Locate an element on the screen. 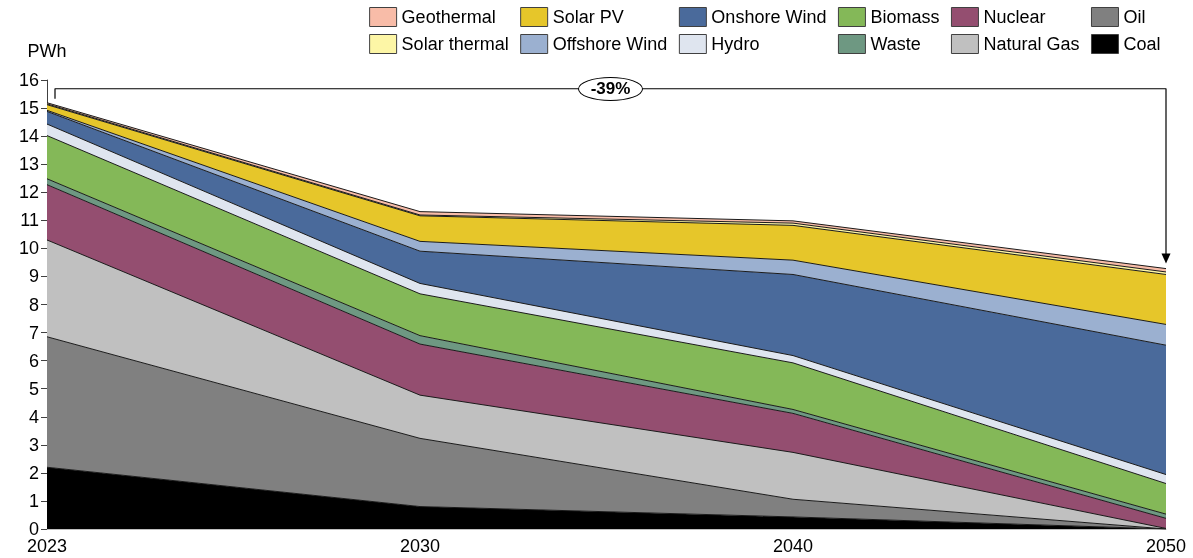 The height and width of the screenshot is (558, 1193). y-tick-label: 14 is located at coordinates (28, 136).